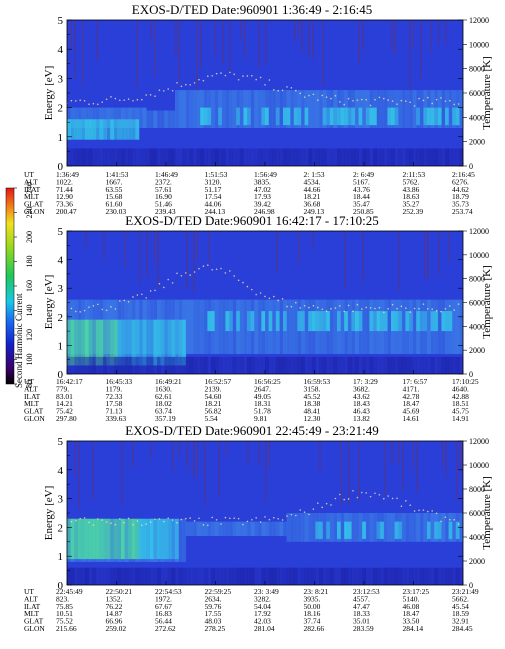 This screenshot has height=649, width=505. What do you see at coordinates (32, 606) in the screenshot?
I see `orbit-row-label: ILAT` at bounding box center [32, 606].